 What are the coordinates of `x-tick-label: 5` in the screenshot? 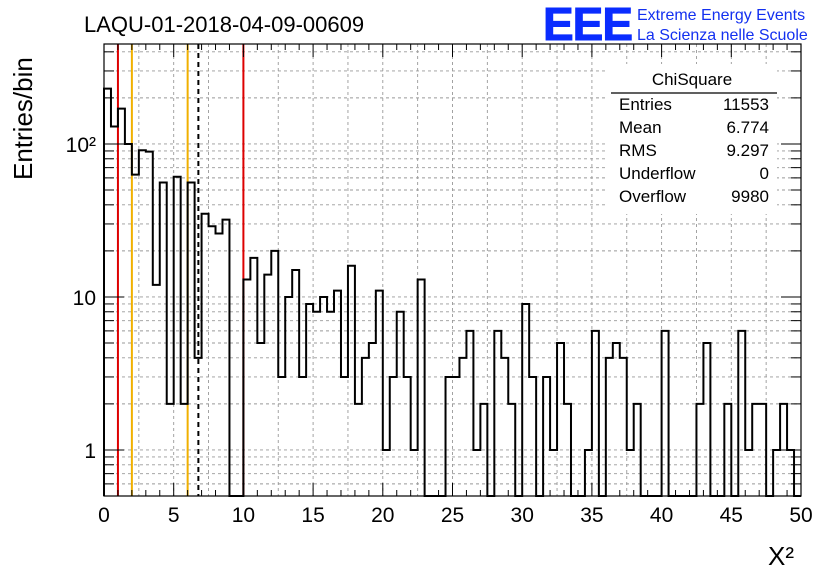 It's located at (174, 515).